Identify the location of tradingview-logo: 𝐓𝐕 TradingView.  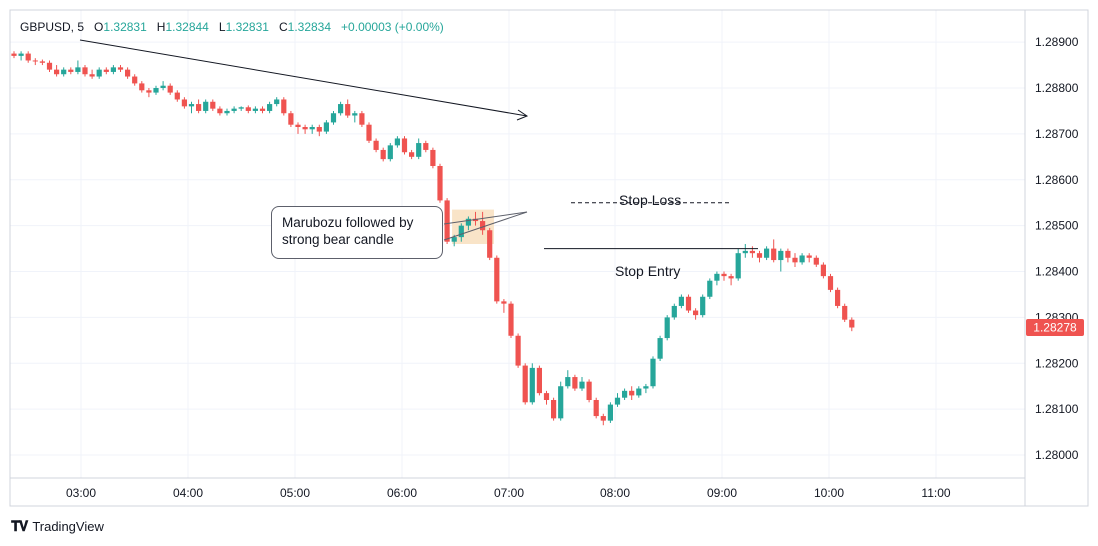
(57, 526).